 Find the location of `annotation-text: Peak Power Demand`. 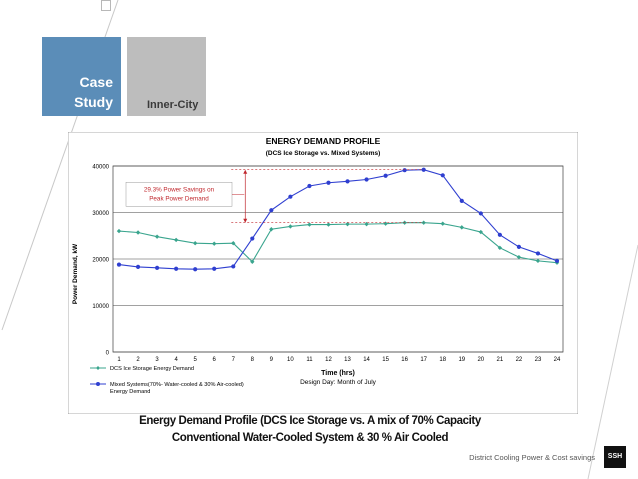

annotation-text: Peak Power Demand is located at coordinates (179, 198).